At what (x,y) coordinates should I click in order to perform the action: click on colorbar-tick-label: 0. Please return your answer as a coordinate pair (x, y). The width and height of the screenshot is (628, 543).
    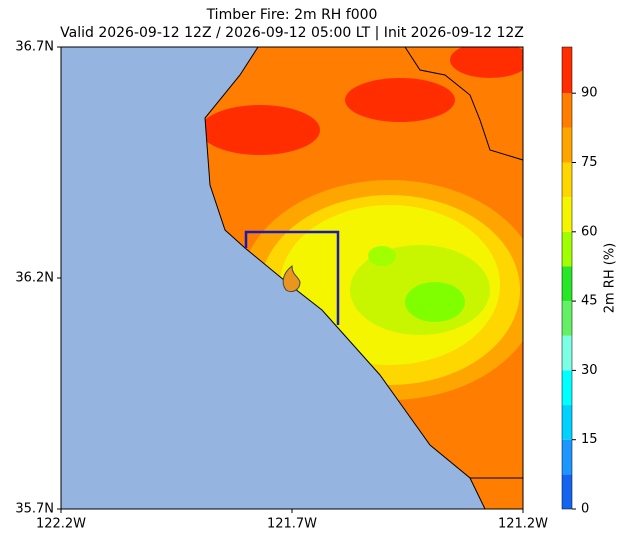
    Looking at the image, I should click on (585, 509).